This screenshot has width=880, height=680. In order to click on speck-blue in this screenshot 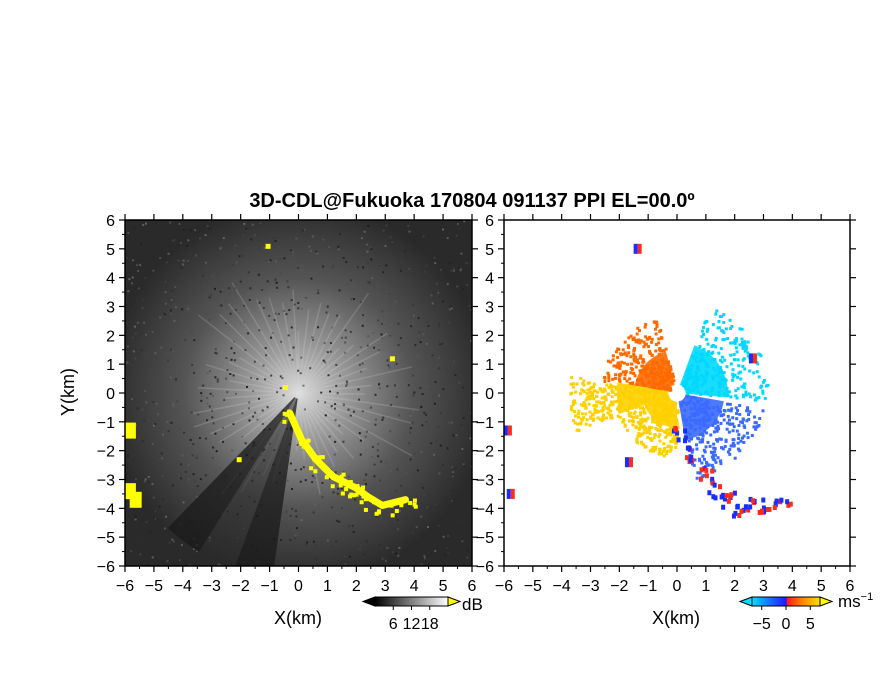, I will do `click(506, 430)`.